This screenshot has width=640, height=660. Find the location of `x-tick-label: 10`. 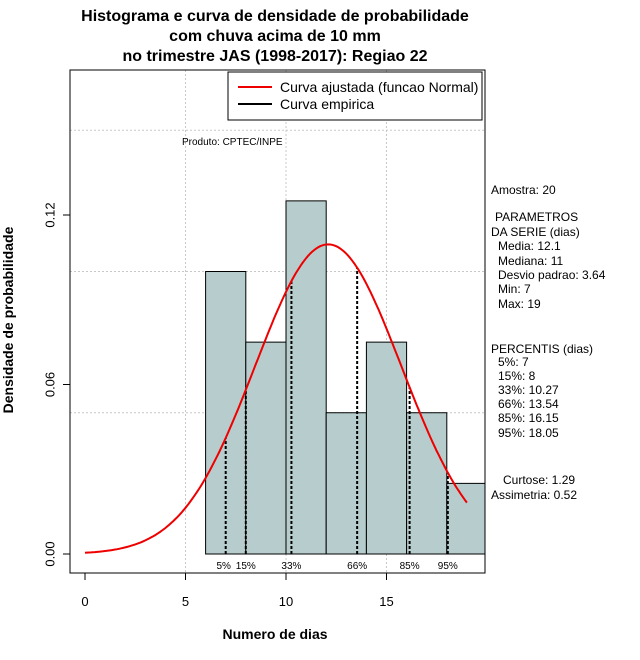

x-tick-label: 10 is located at coordinates (286, 601).